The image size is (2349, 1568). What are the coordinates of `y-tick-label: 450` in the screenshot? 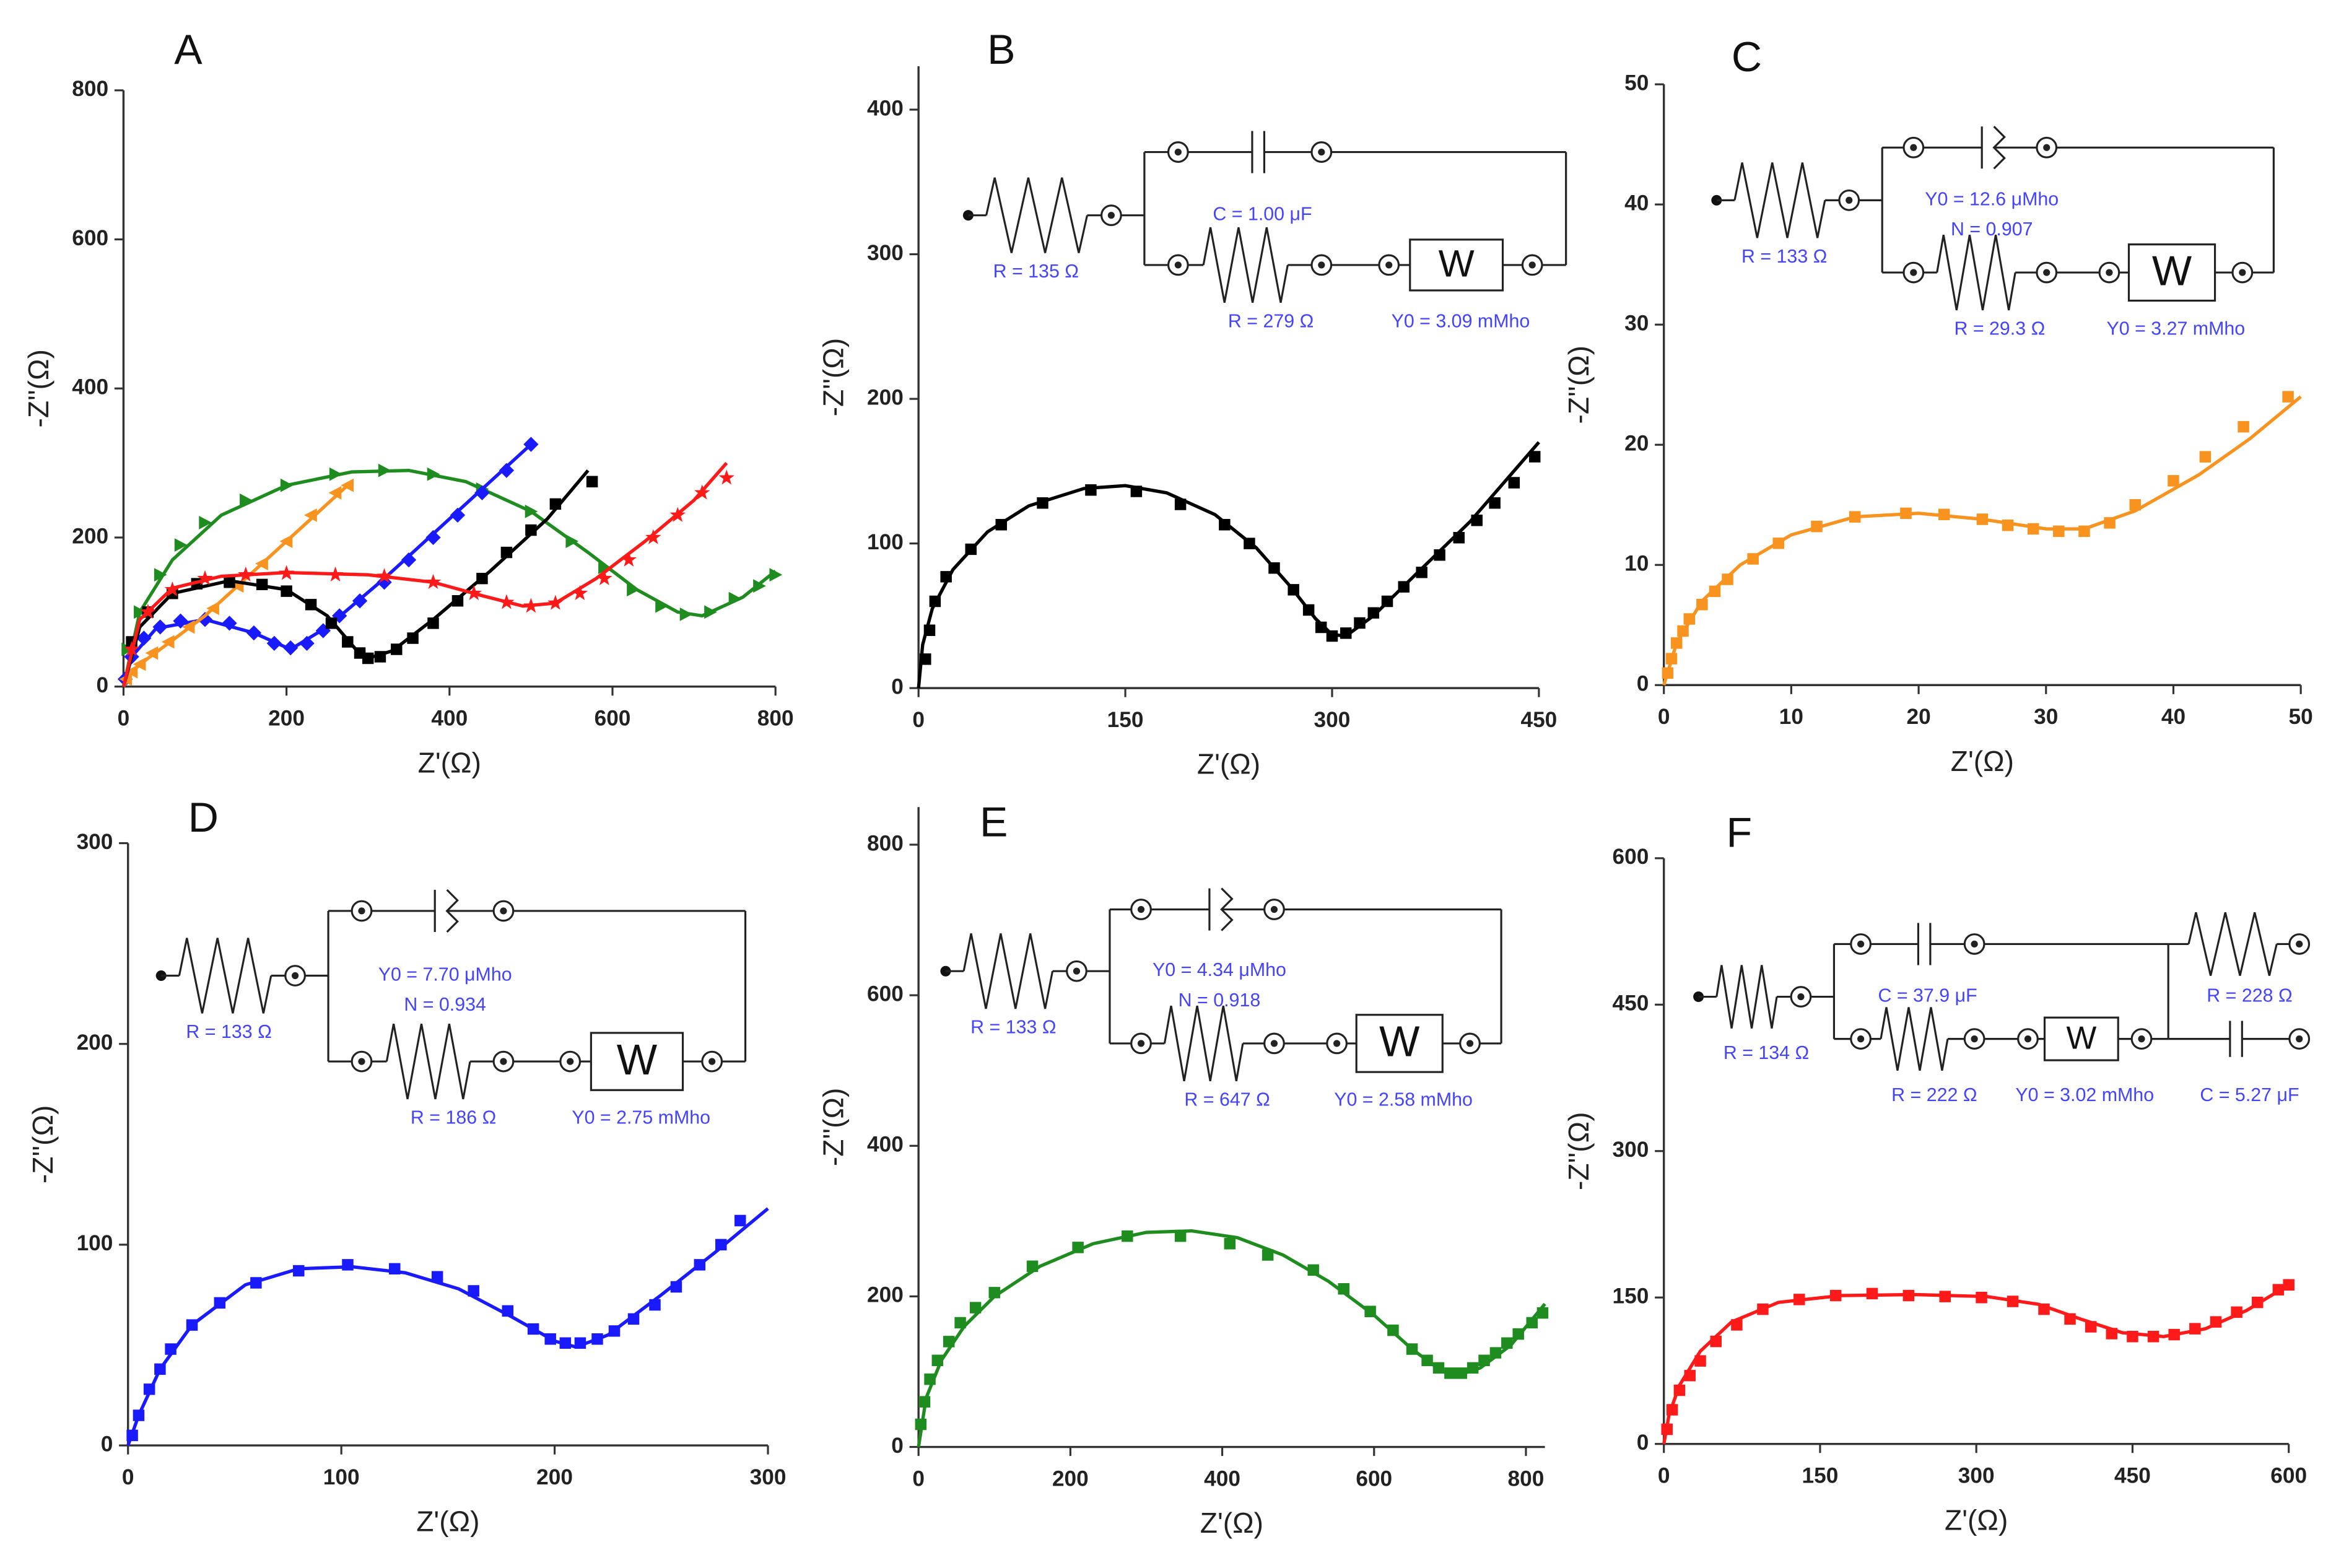 It's located at (1631, 1004).